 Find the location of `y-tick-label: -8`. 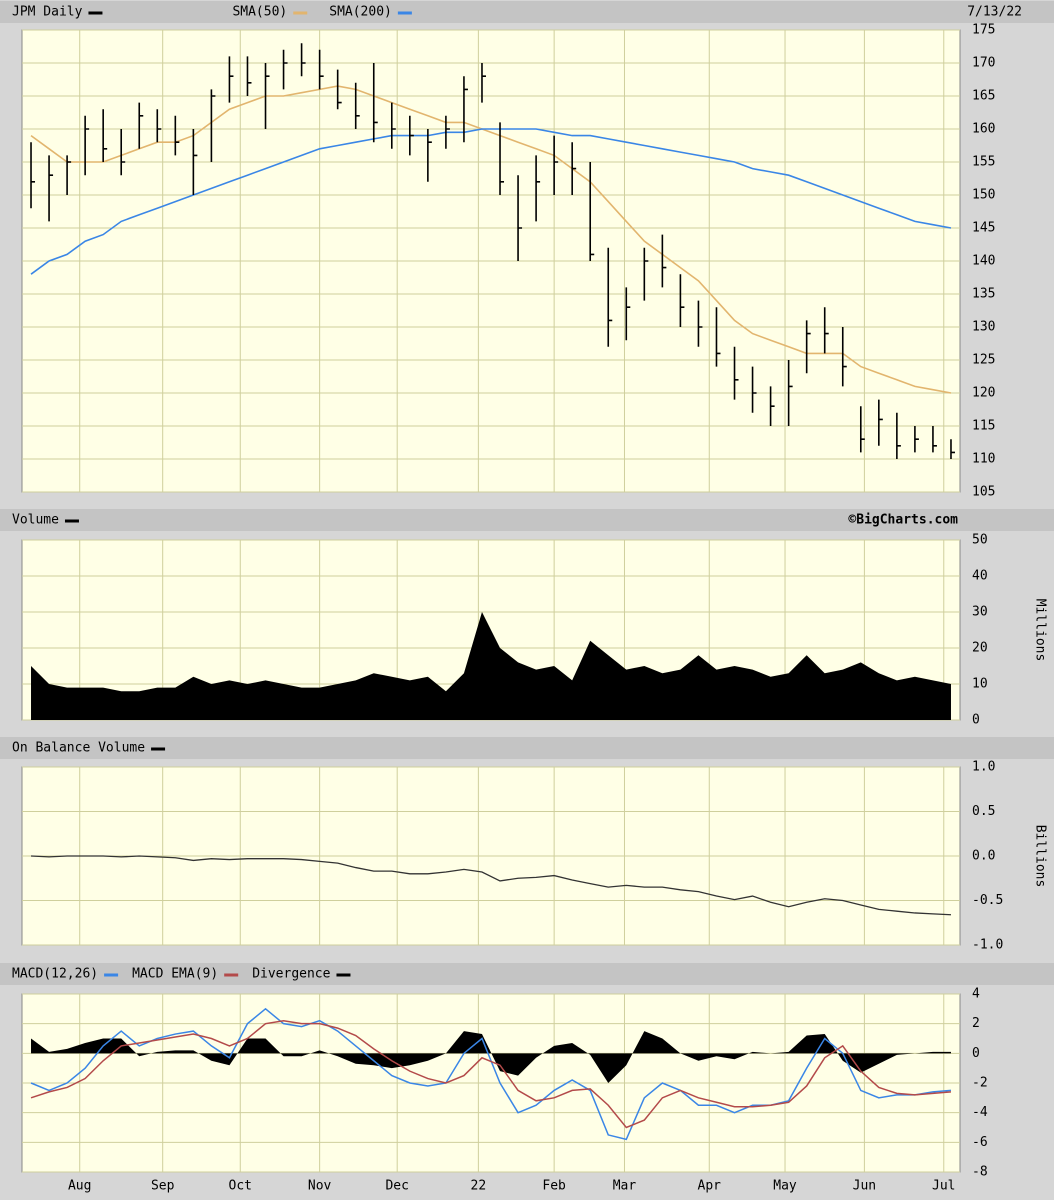

y-tick-label: -8 is located at coordinates (980, 1172).